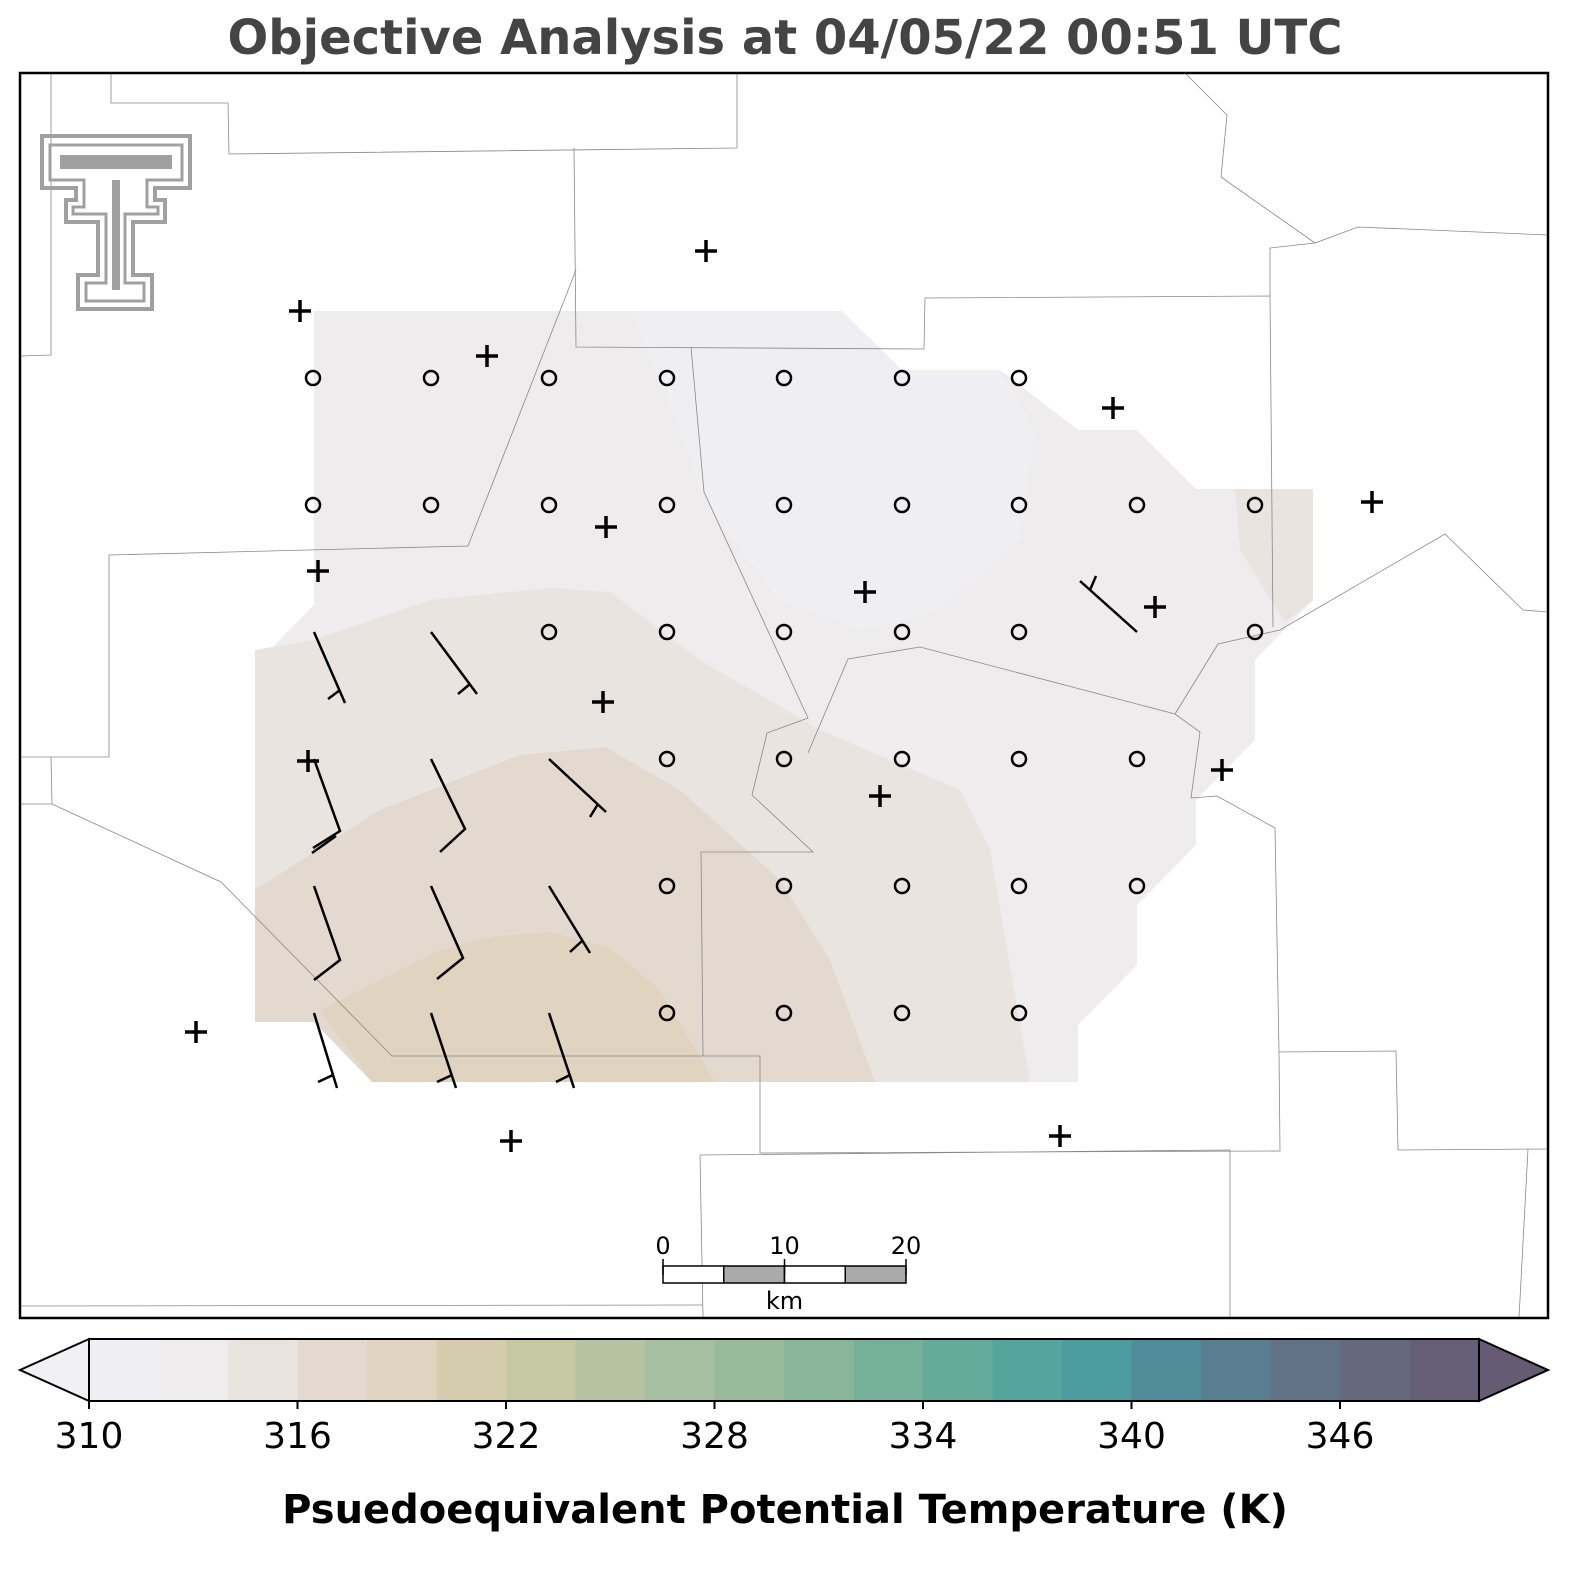 The image size is (1589, 1580). I want to click on colorbar-tick-label: 334, so click(923, 1436).